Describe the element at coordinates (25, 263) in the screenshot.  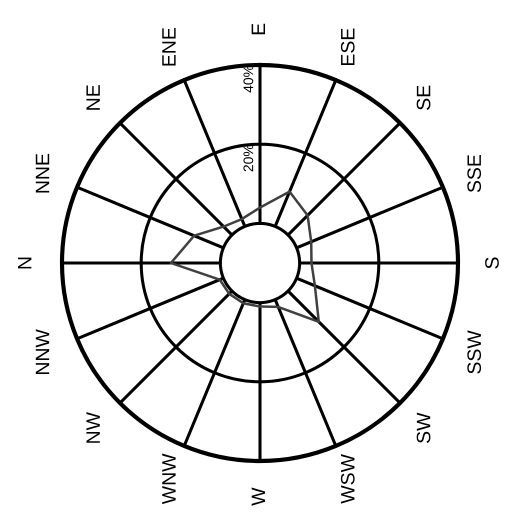
I see `spoke-label: N` at that location.